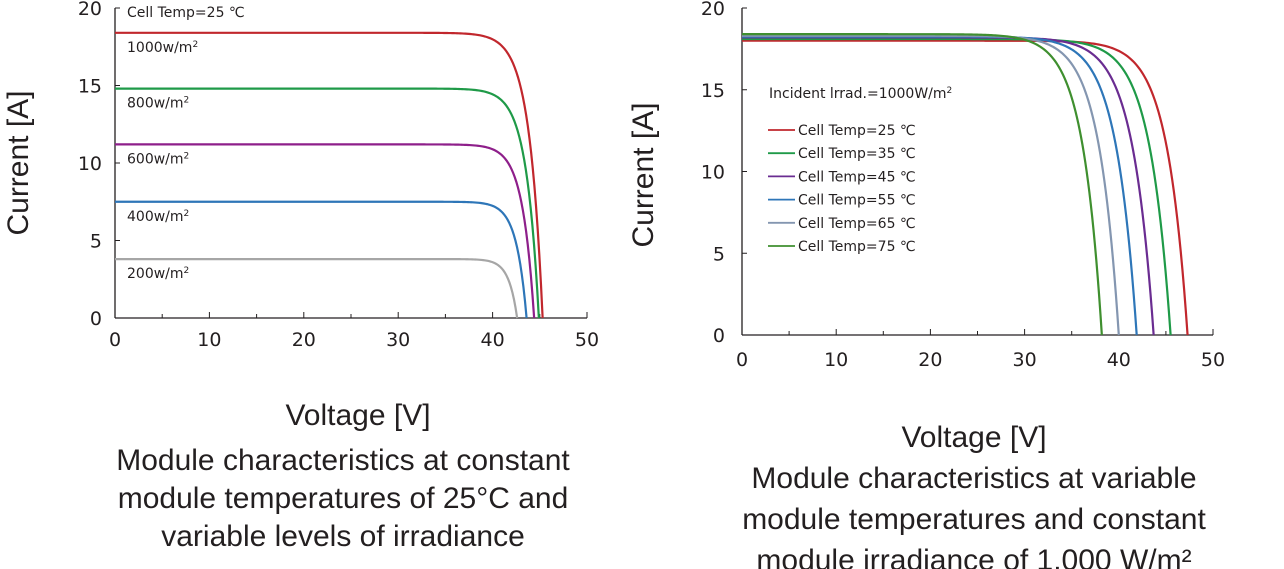 The width and height of the screenshot is (1284, 569). What do you see at coordinates (162, 48) in the screenshot?
I see `series-label-1: 1000w/m2` at bounding box center [162, 48].